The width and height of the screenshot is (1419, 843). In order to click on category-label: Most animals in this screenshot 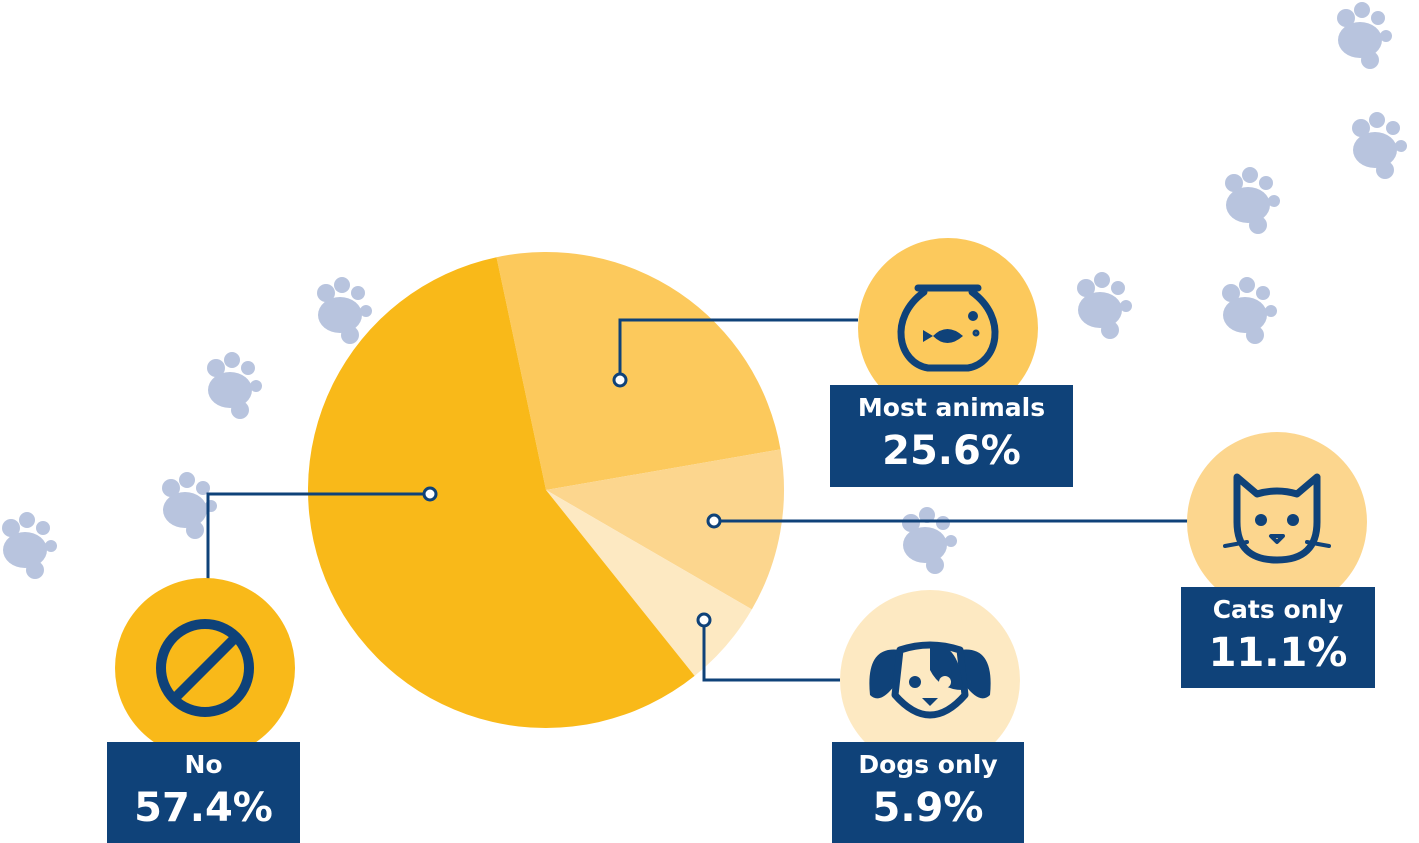, I will do `click(951, 407)`.